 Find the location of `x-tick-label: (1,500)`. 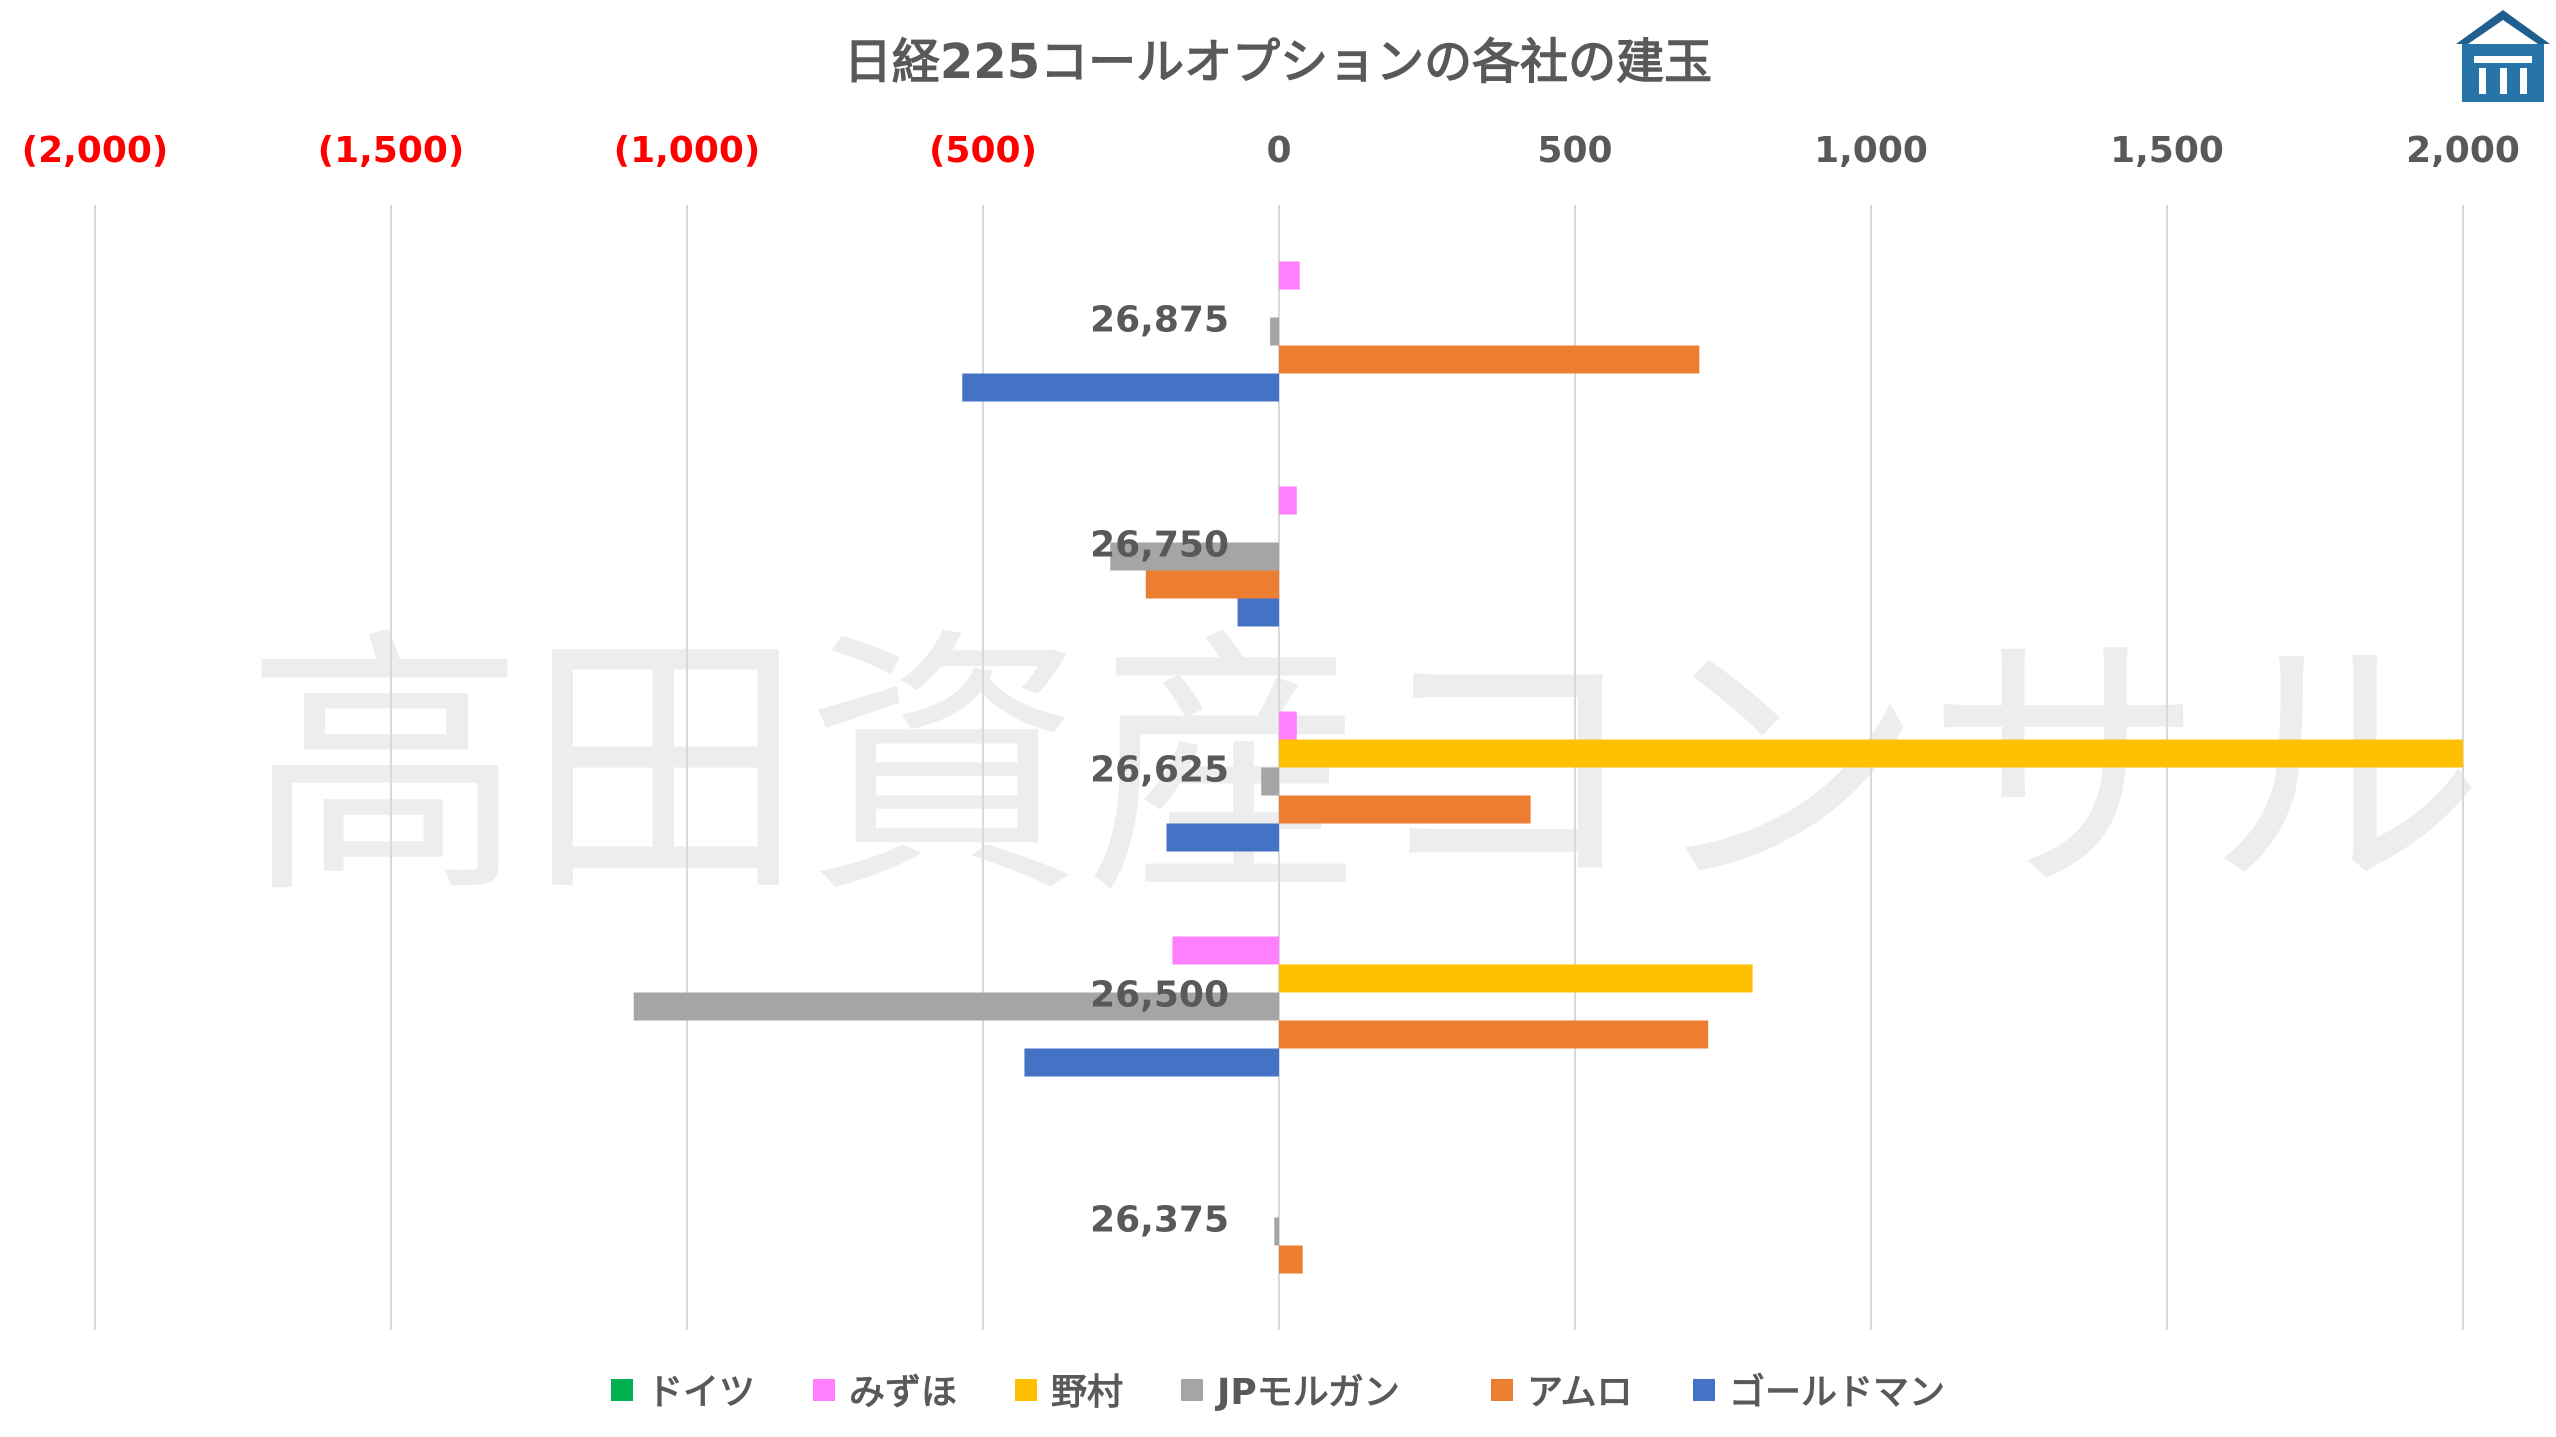

x-tick-label: (1,500) is located at coordinates (391, 150).